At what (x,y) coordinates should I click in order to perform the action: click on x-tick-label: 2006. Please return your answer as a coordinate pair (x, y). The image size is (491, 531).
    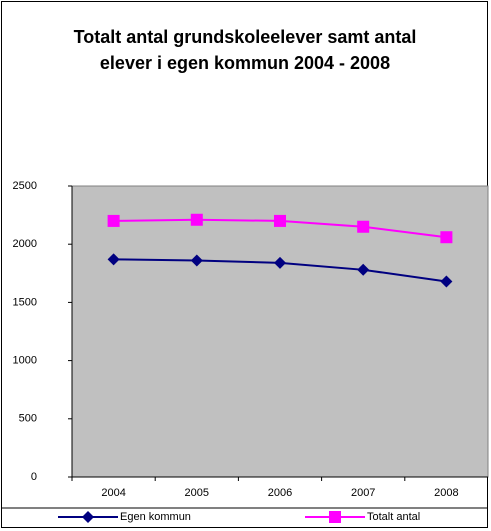
    Looking at the image, I should click on (280, 493).